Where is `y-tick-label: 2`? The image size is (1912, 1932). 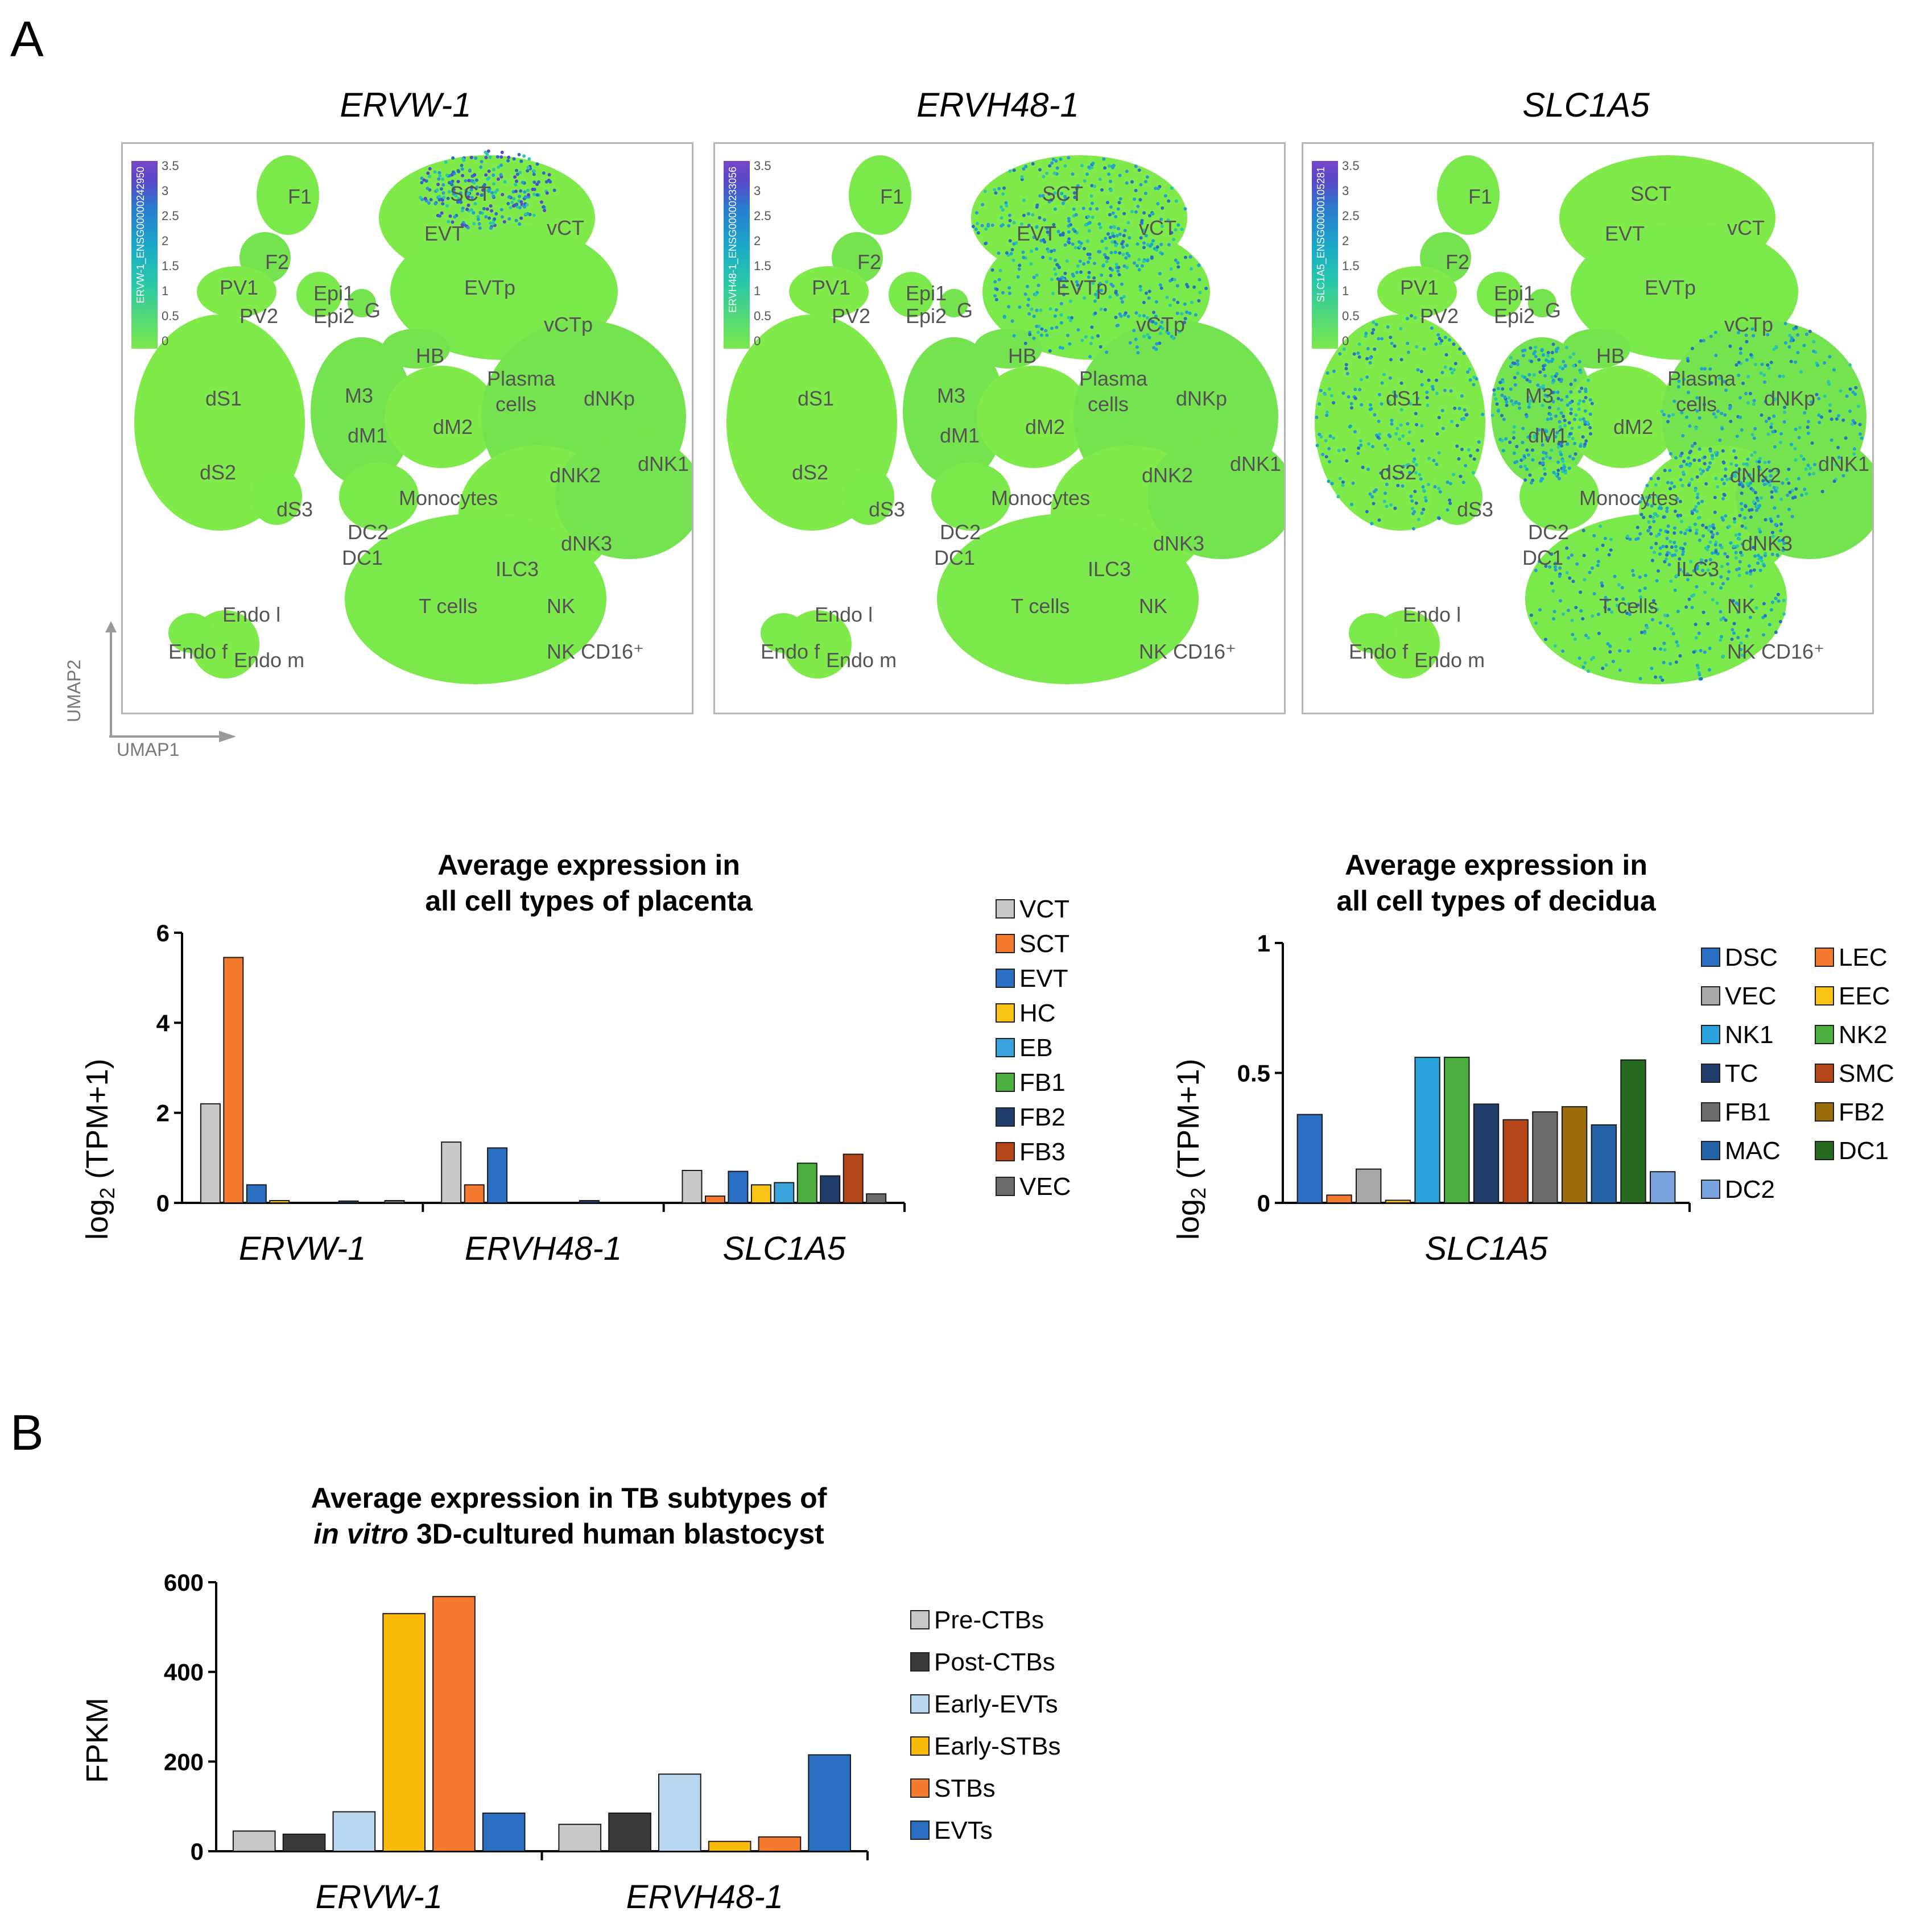
y-tick-label: 2 is located at coordinates (163, 1113).